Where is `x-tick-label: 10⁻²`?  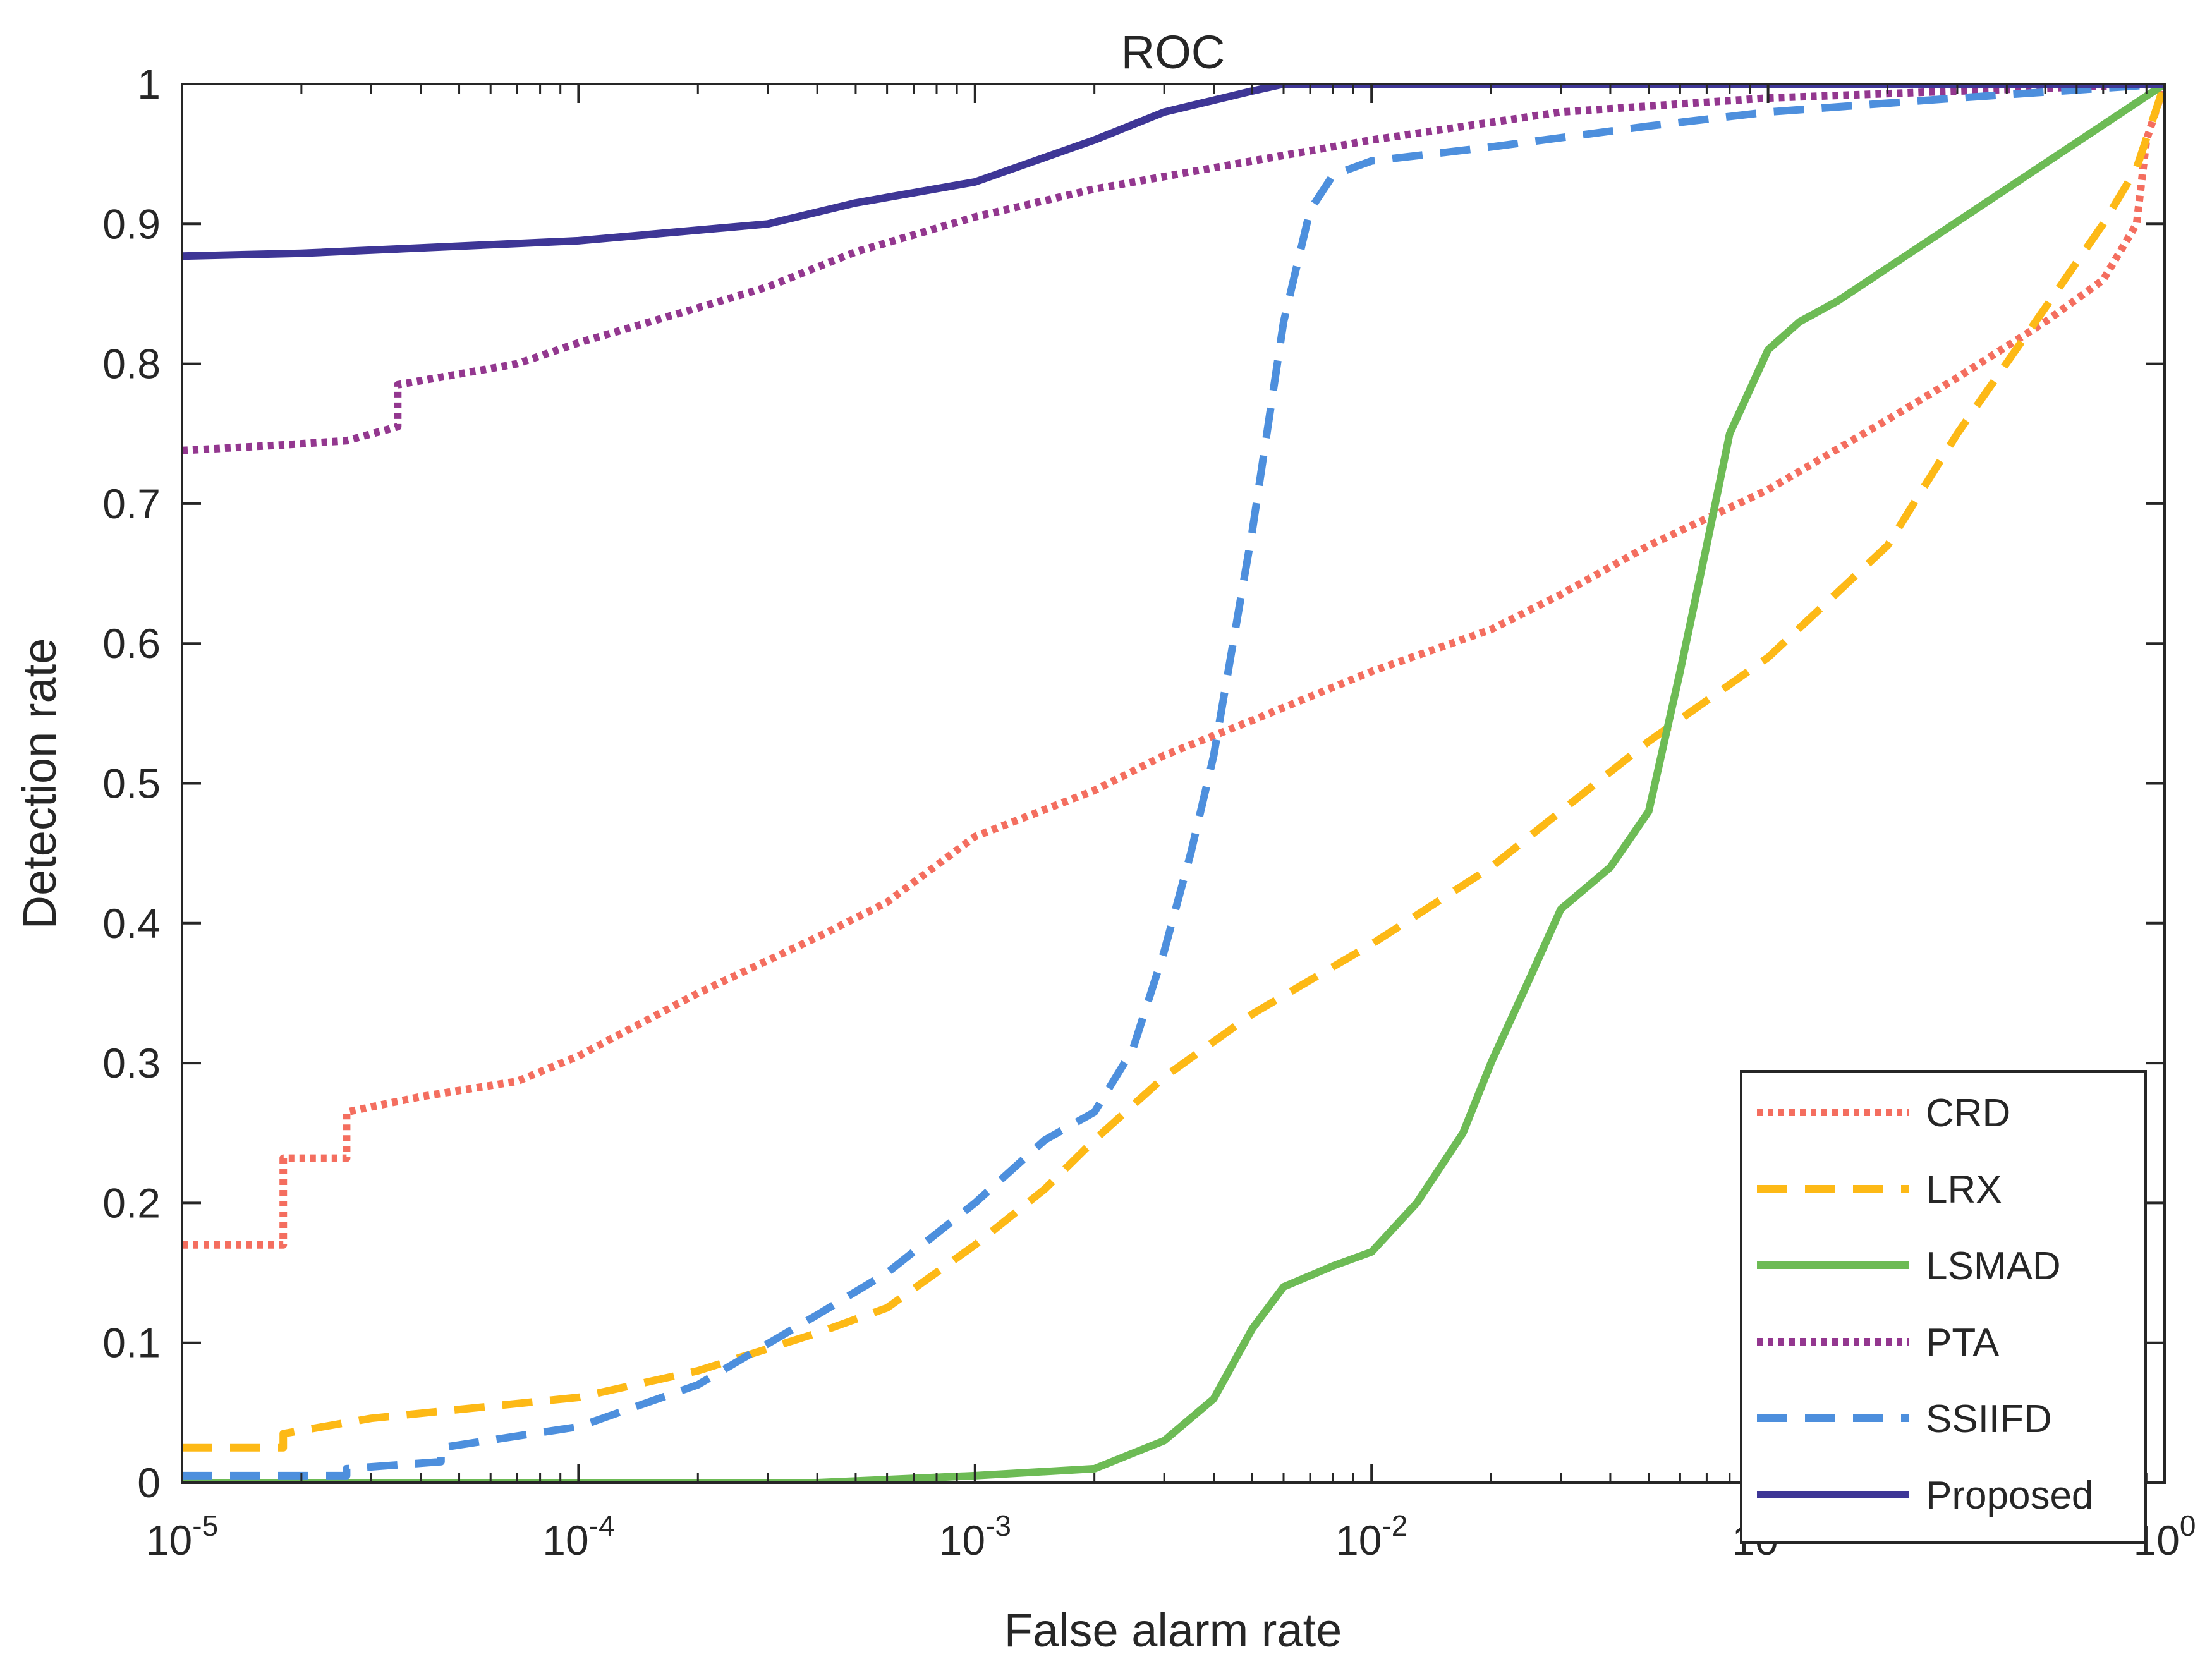 x-tick-label: 10⁻² is located at coordinates (1371, 1536).